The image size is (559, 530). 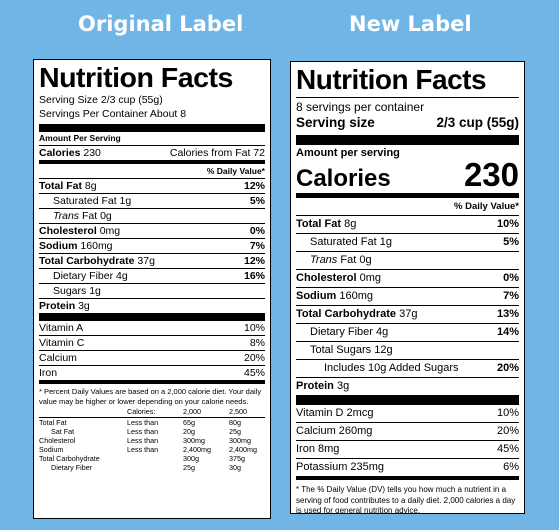 What do you see at coordinates (152, 357) in the screenshot?
I see `vitamin-row: Calcium 20%` at bounding box center [152, 357].